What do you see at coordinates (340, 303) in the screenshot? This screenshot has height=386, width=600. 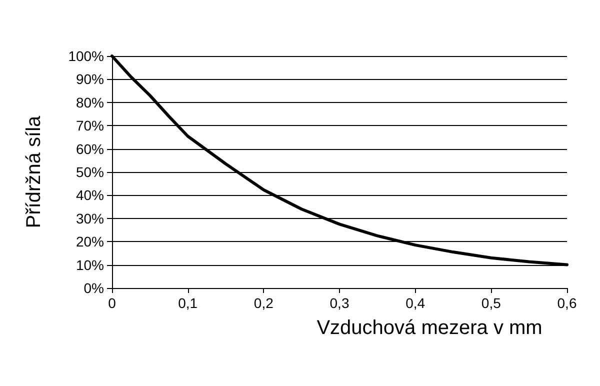 I see `x-tick-label: 0,3` at bounding box center [340, 303].